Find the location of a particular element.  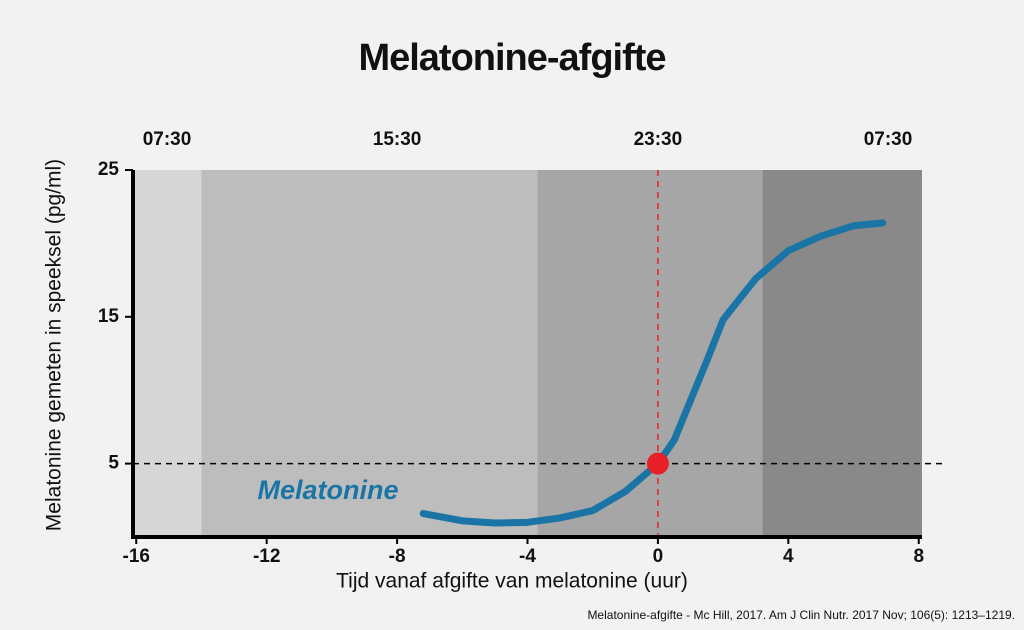

y-axis-label: Melatonine gemeten in speeksel (pg/ml) is located at coordinates (54, 345).